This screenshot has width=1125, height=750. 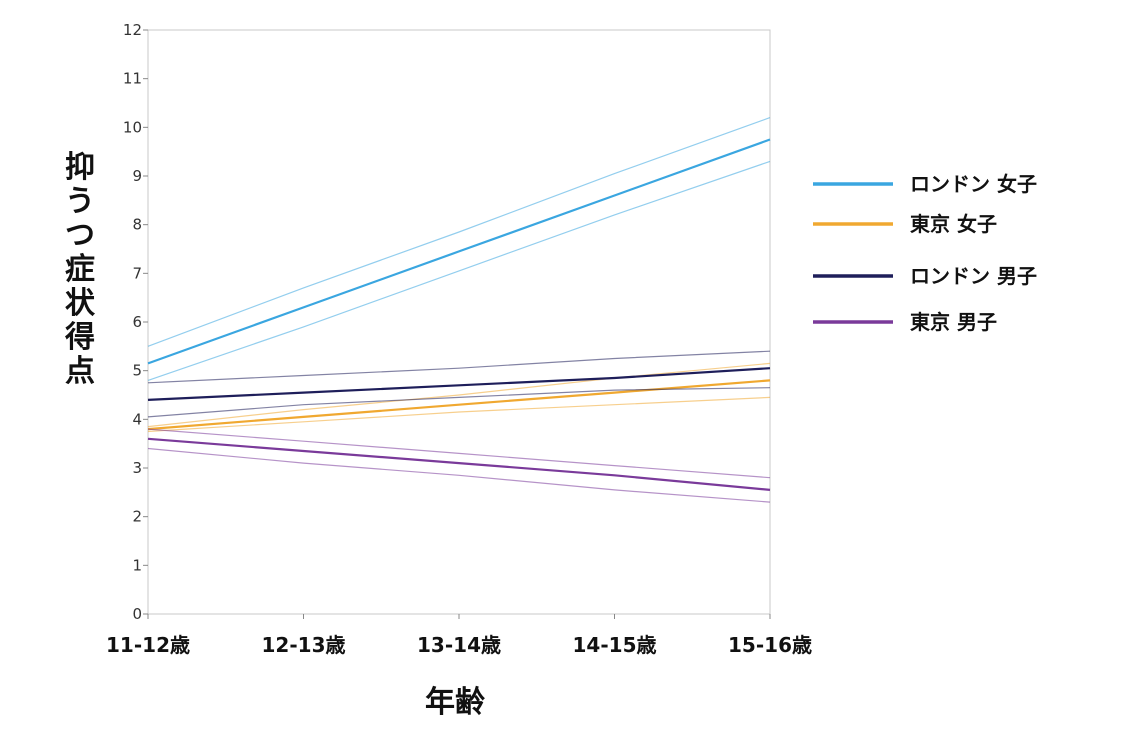 I want to click on legend-item: ロンドン 男子, so click(x=925, y=276).